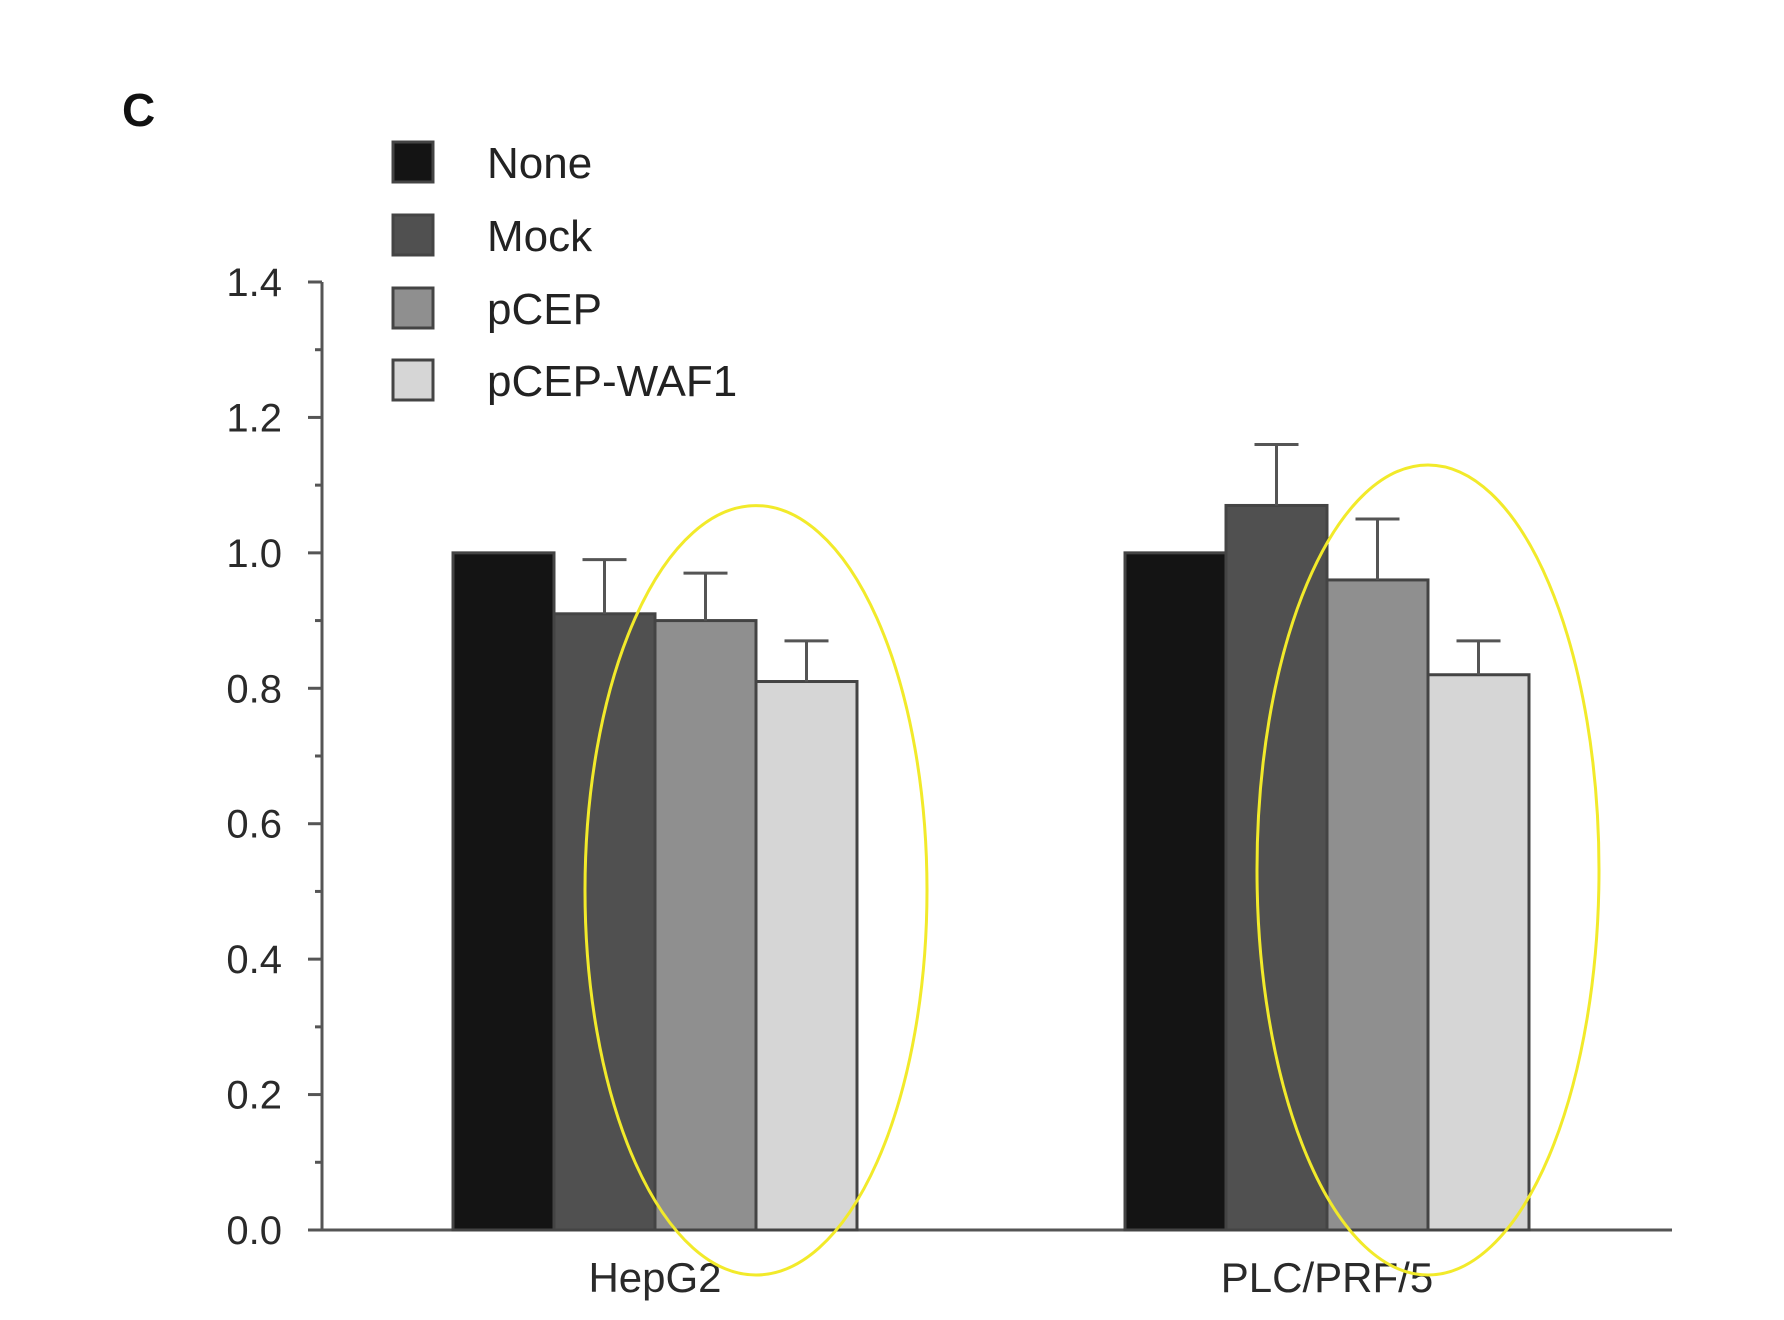 This screenshot has width=1784, height=1320. What do you see at coordinates (138, 110) in the screenshot?
I see `panel-label: C` at bounding box center [138, 110].